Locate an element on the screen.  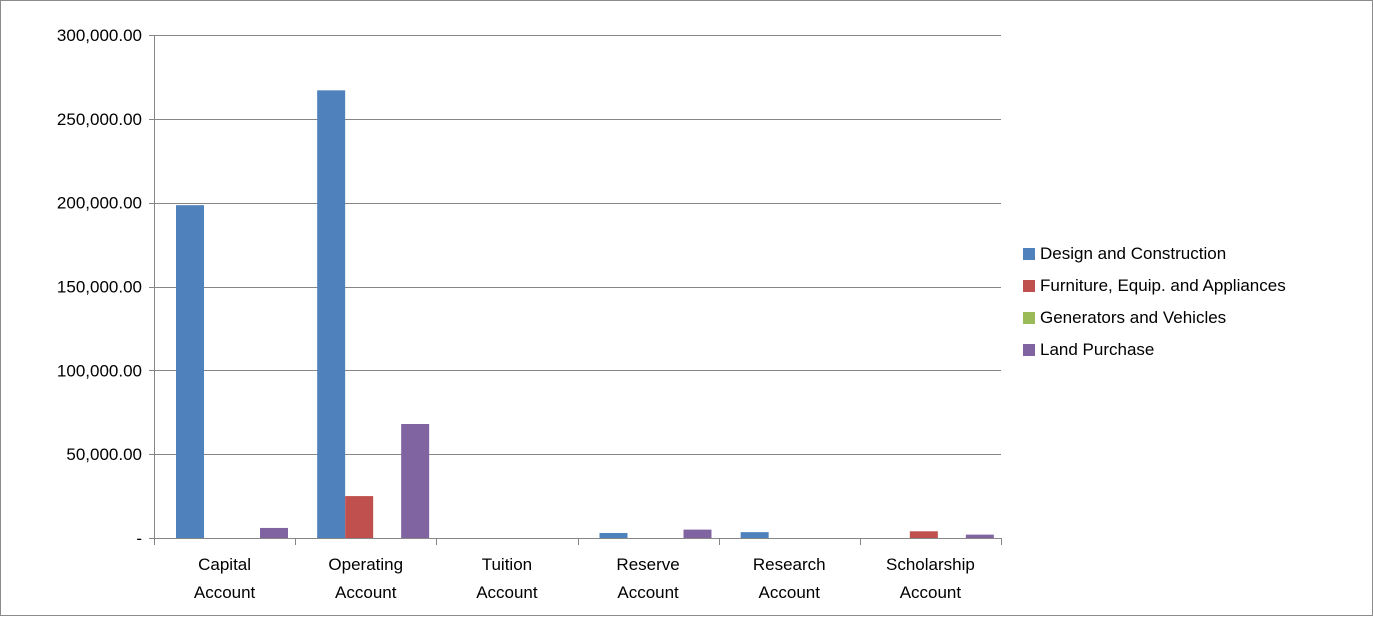
y-tick-label: 50,000.00 is located at coordinates (104, 454).